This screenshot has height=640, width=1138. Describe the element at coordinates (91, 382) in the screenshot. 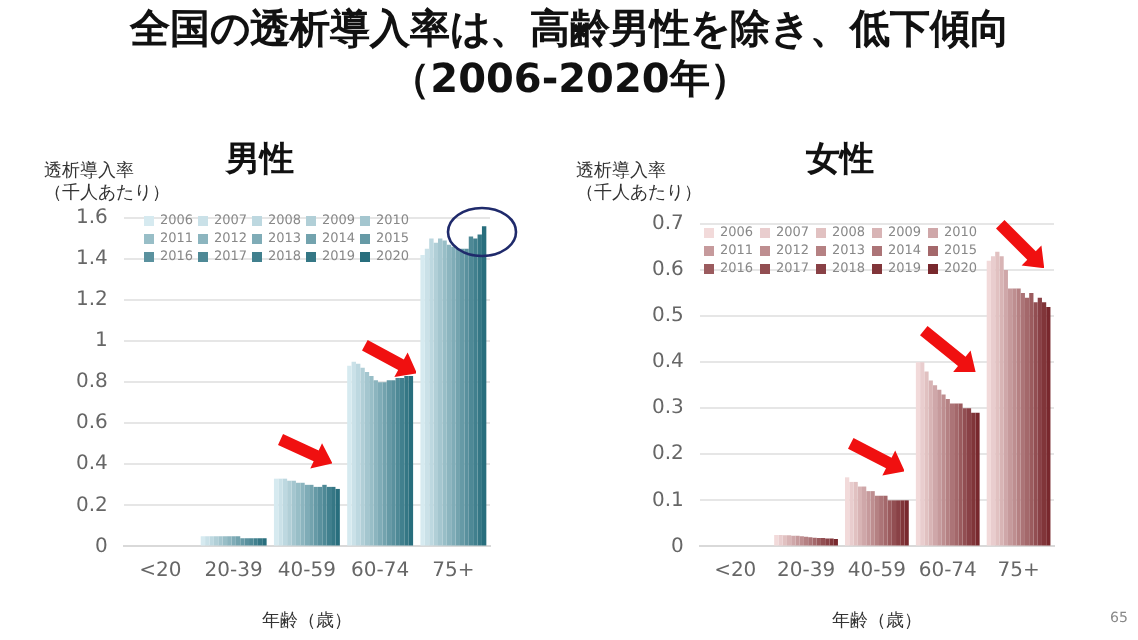

I see `y-tick-label: 0.8` at that location.